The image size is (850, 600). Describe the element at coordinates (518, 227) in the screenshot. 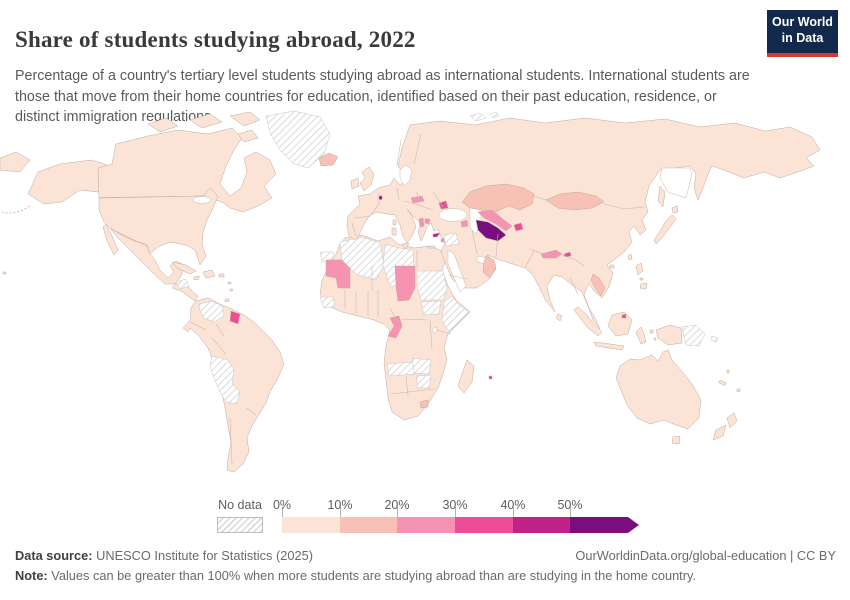

I see `country-tajikistan` at that location.